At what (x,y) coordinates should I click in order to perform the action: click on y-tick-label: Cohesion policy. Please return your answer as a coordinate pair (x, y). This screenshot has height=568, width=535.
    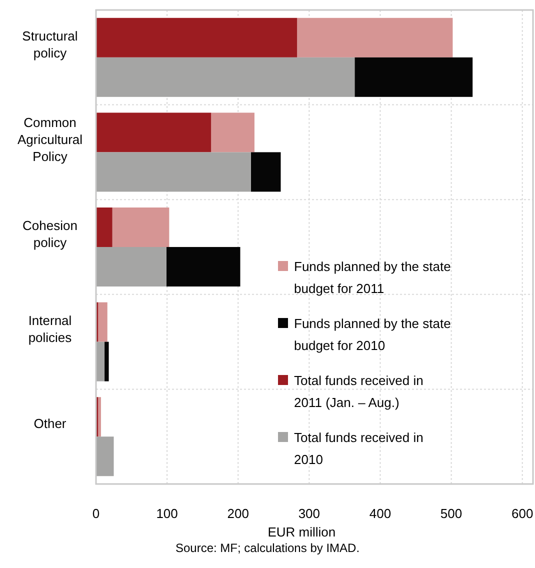
    Looking at the image, I should click on (50, 234).